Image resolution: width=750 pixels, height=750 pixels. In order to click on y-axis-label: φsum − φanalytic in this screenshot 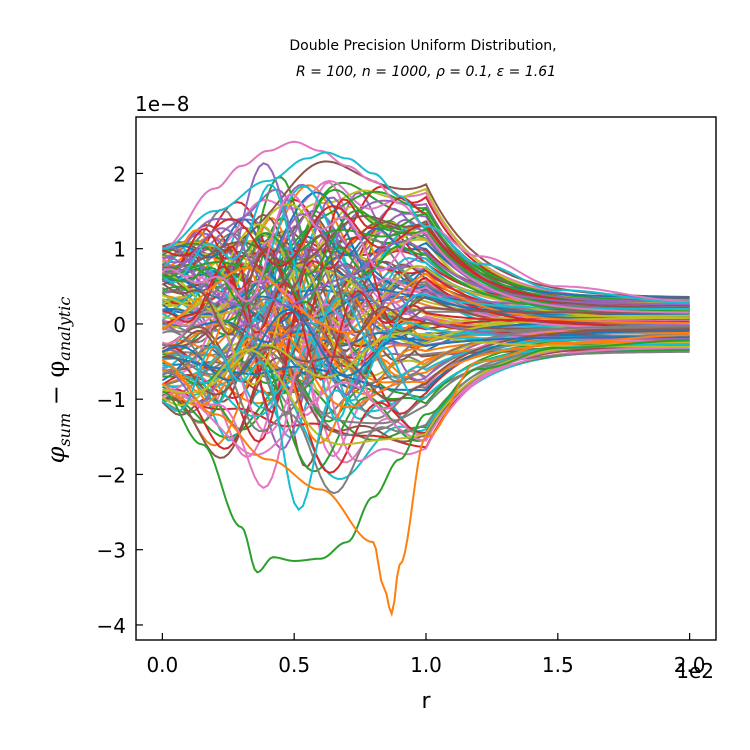, I will do `click(58, 380)`.